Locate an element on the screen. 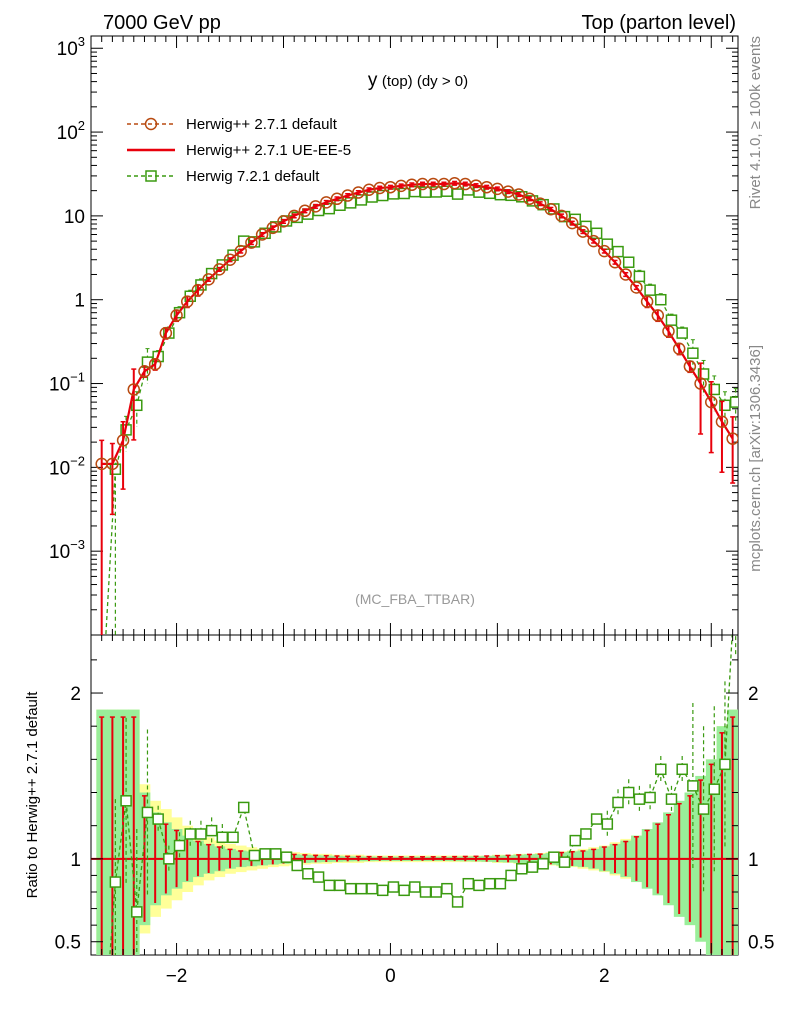  main-y-tick-label: 10⁻² is located at coordinates (67, 466).